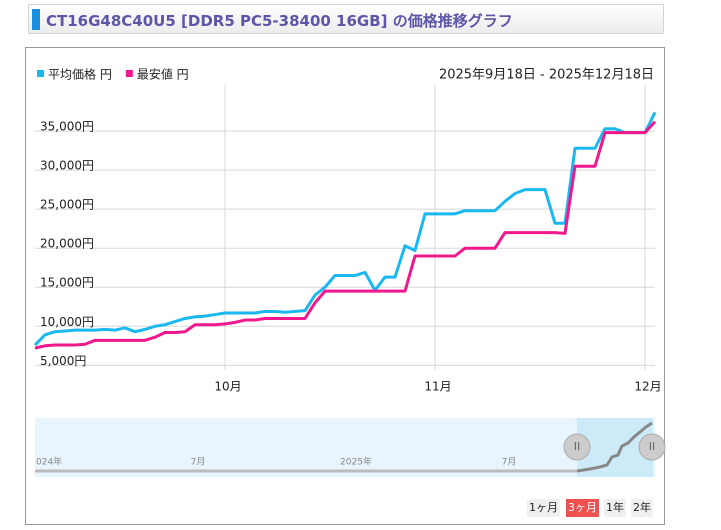  Describe the element at coordinates (67, 244) in the screenshot. I see `y-tick-label: 20,000円` at that location.